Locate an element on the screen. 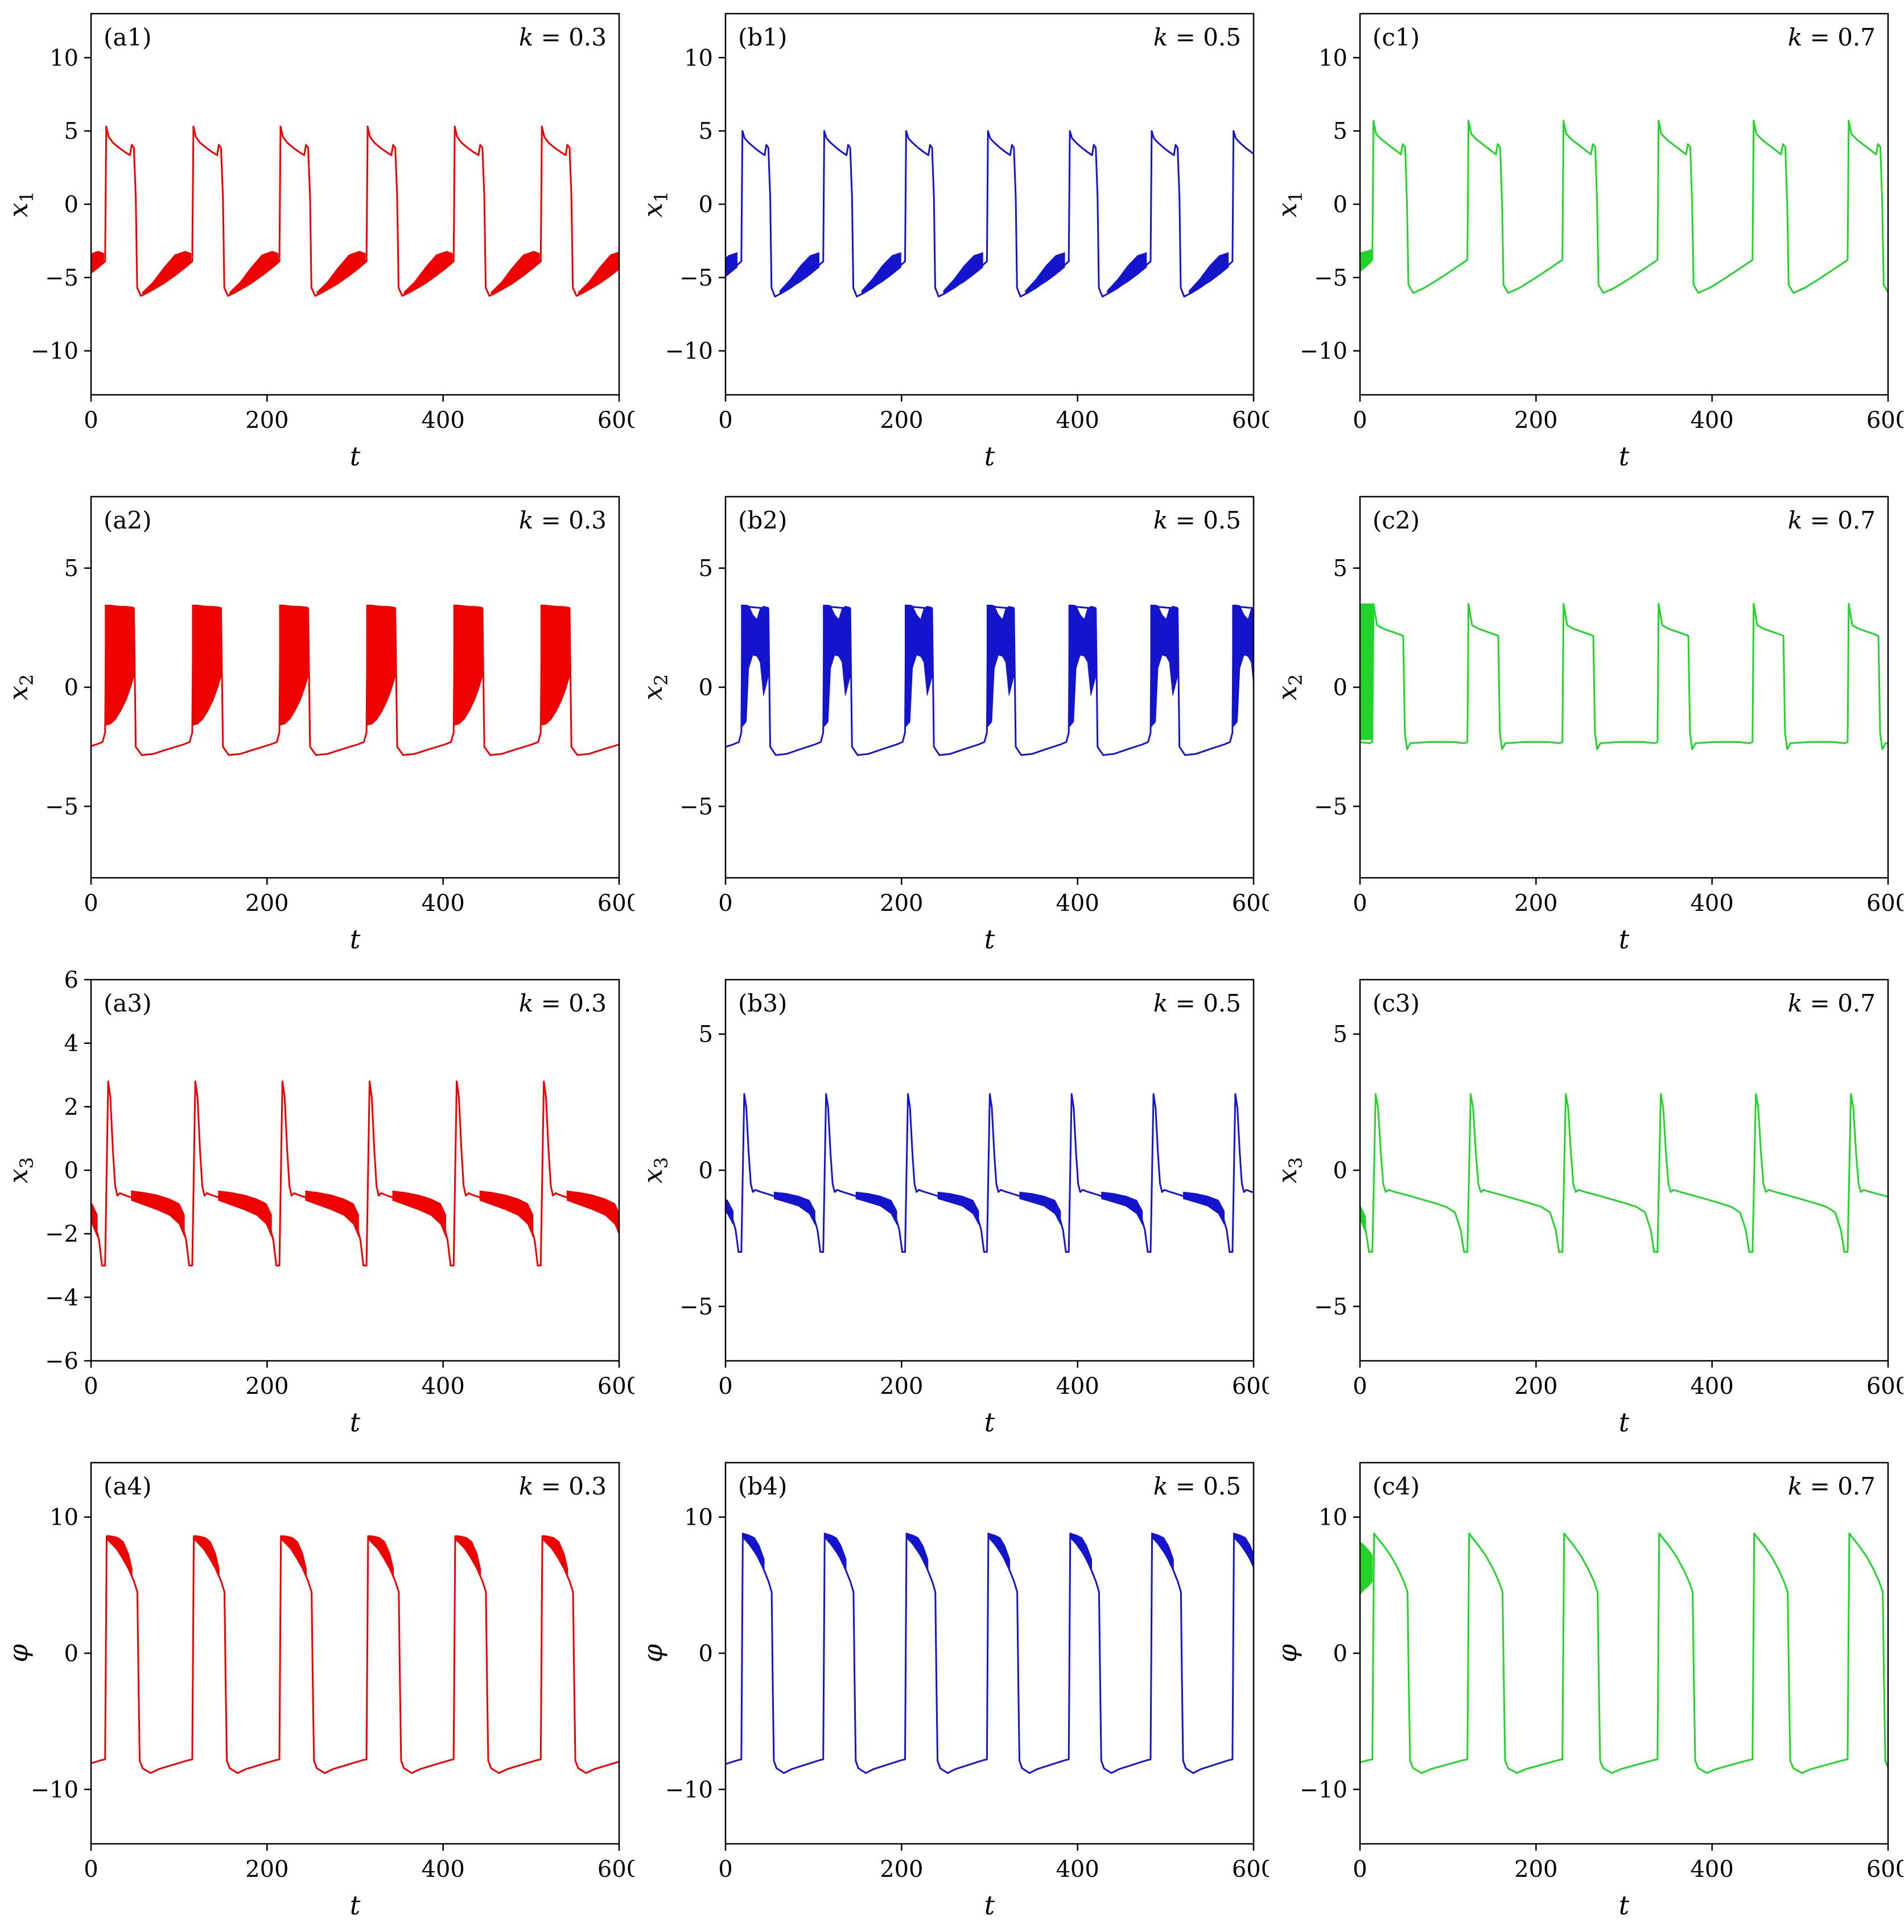 This screenshot has height=1932, width=1904. chart-svg-c1: 0 200 400 600 −10 −5 0 5 10 t x1 (c1) k = 0.7 is located at coordinates (1587, 243).